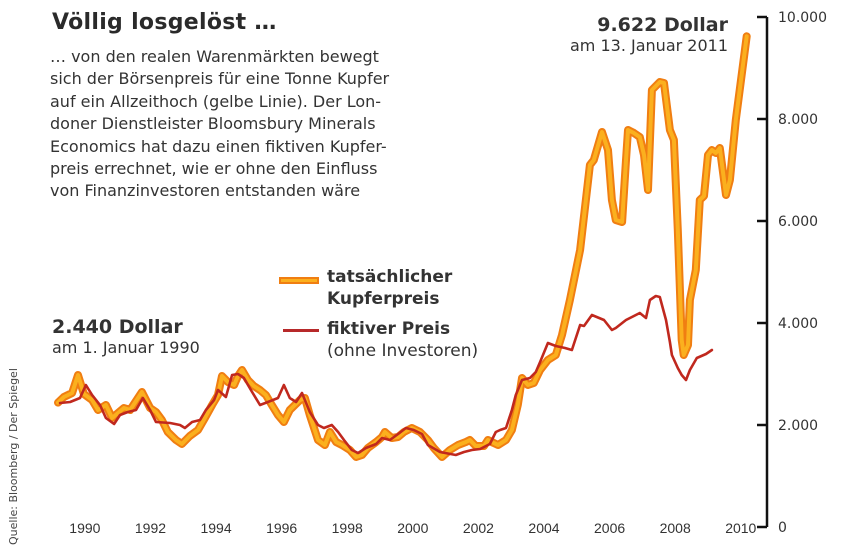 This screenshot has width=850, height=560. Describe the element at coordinates (205, 191) in the screenshot. I see `description-line: von Finanzinvestoren entstanden wäre` at that location.